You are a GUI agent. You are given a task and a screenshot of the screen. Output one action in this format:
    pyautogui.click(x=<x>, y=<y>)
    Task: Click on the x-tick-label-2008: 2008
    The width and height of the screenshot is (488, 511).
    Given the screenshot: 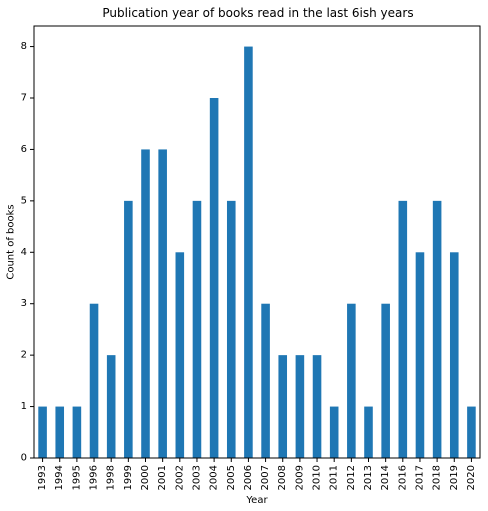 What is the action you would take?
    pyautogui.click(x=282, y=477)
    